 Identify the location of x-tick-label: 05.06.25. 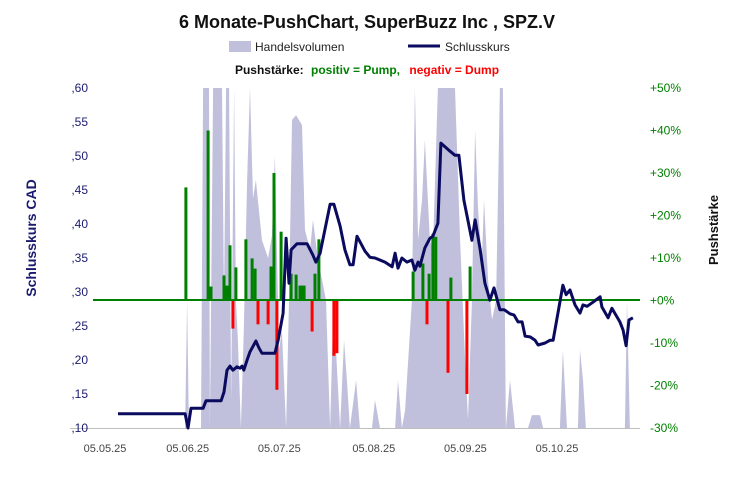
(187, 449).